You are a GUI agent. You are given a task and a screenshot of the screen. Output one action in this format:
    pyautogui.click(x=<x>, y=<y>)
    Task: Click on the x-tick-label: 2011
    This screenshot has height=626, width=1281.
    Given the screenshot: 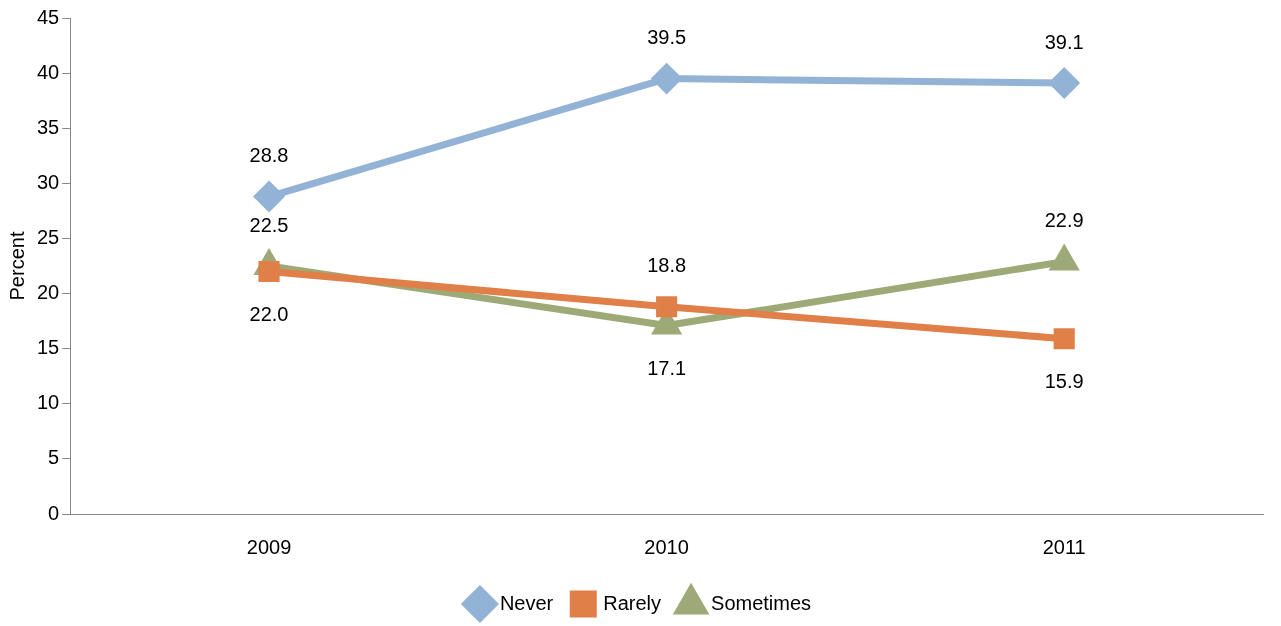 What is the action you would take?
    pyautogui.click(x=1064, y=546)
    